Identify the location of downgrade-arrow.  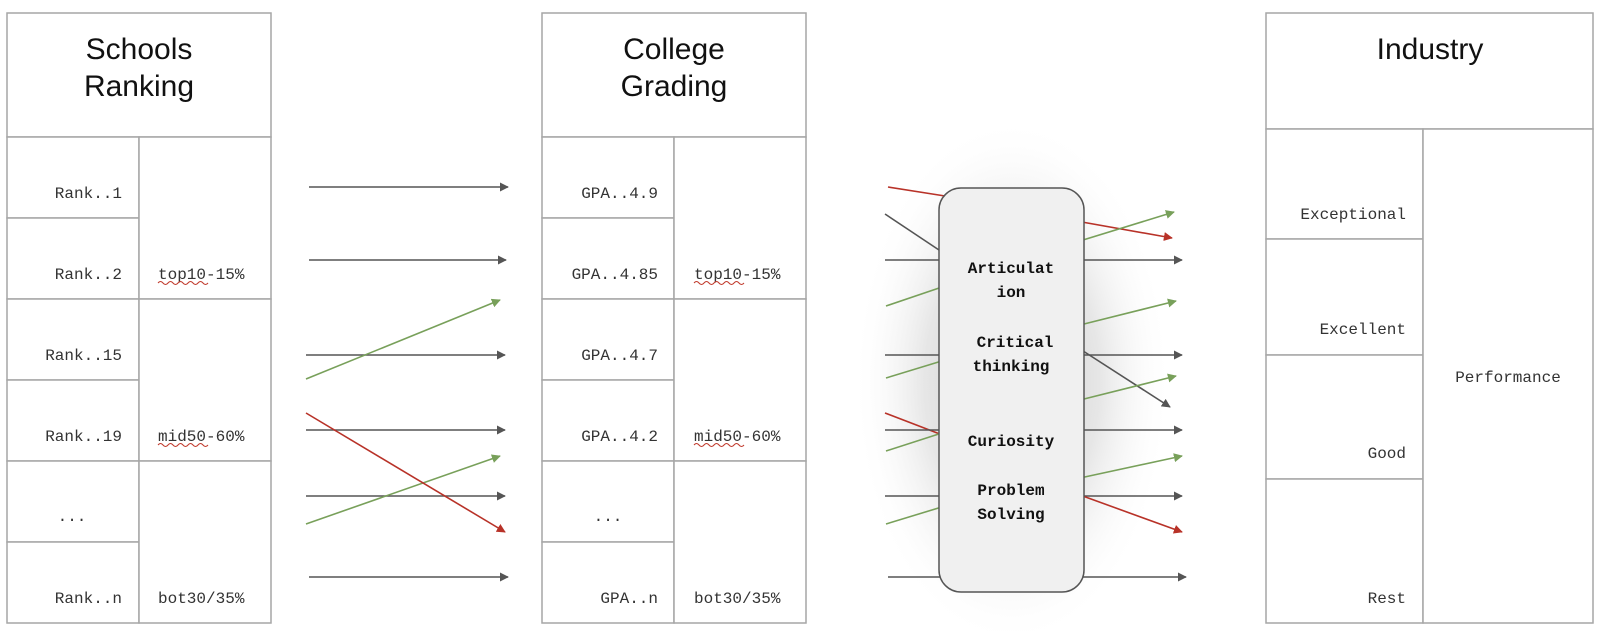
(405, 472).